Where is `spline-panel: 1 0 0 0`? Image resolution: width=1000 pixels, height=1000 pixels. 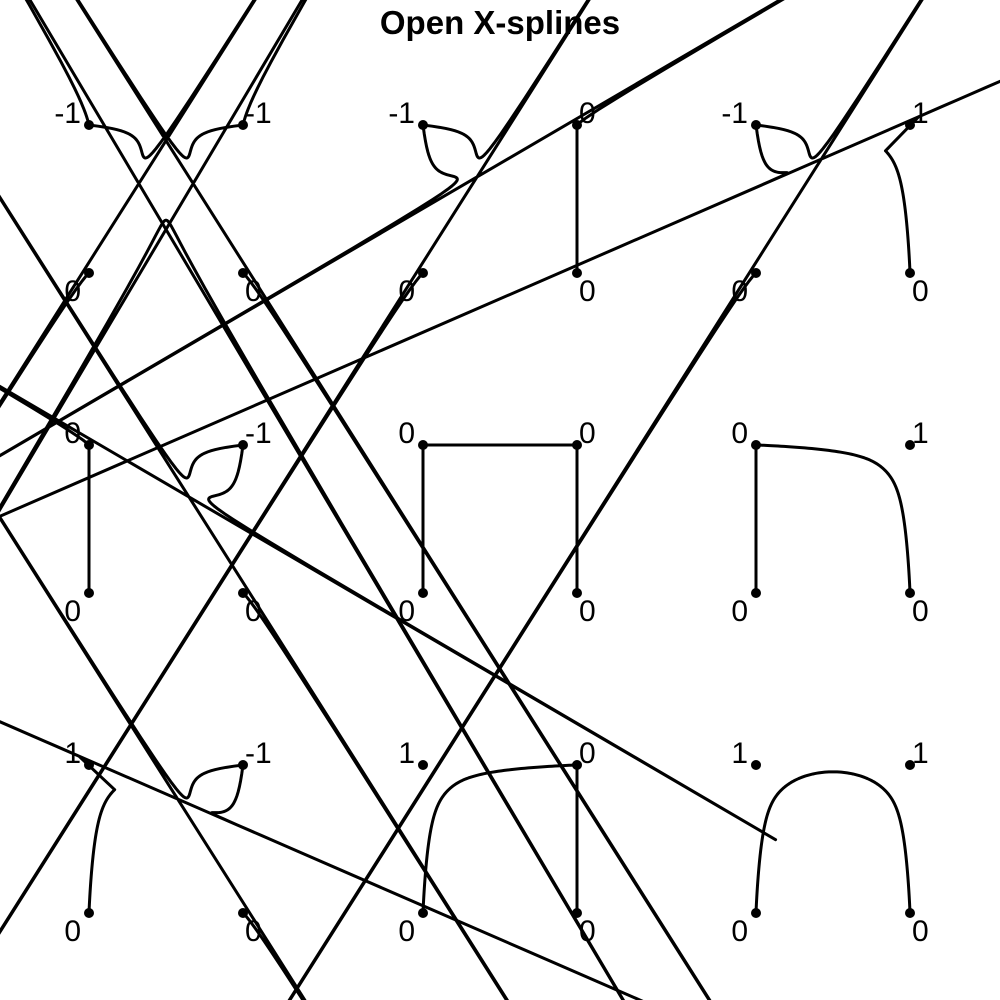 spline-panel: 1 0 0 0 is located at coordinates (496, 842).